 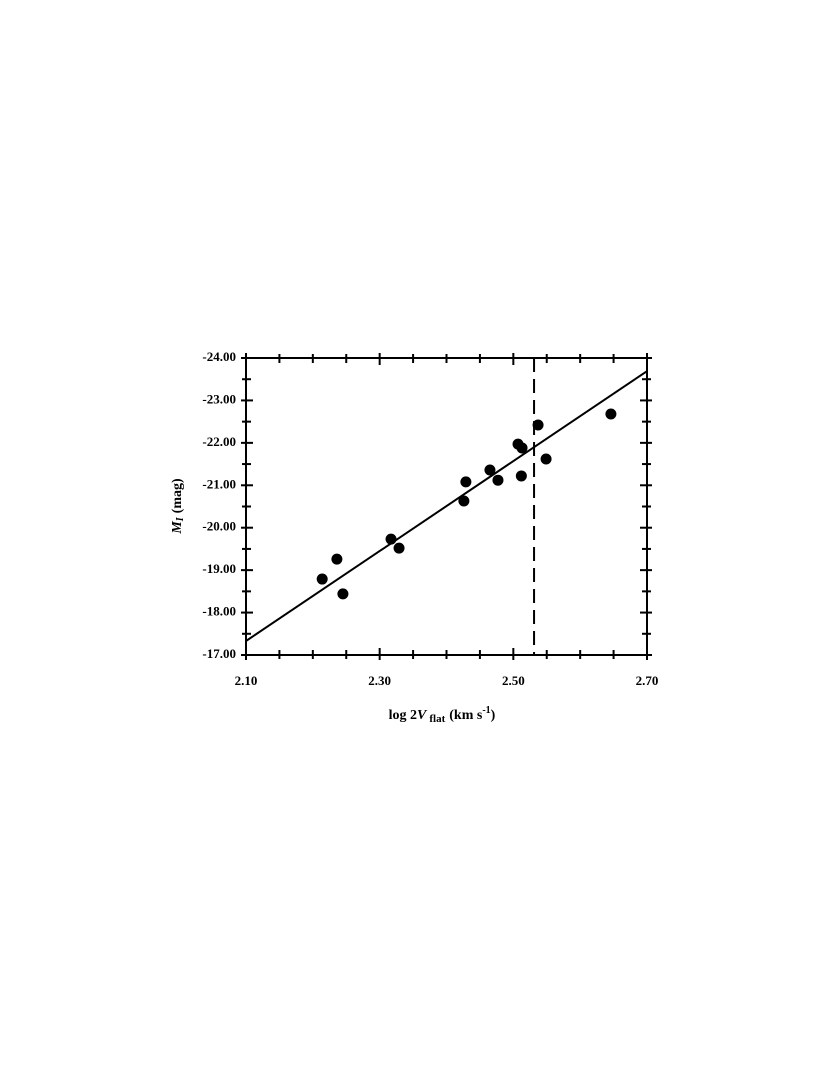 What do you see at coordinates (486, 710) in the screenshot?
I see `x-label-exponent: -1` at bounding box center [486, 710].